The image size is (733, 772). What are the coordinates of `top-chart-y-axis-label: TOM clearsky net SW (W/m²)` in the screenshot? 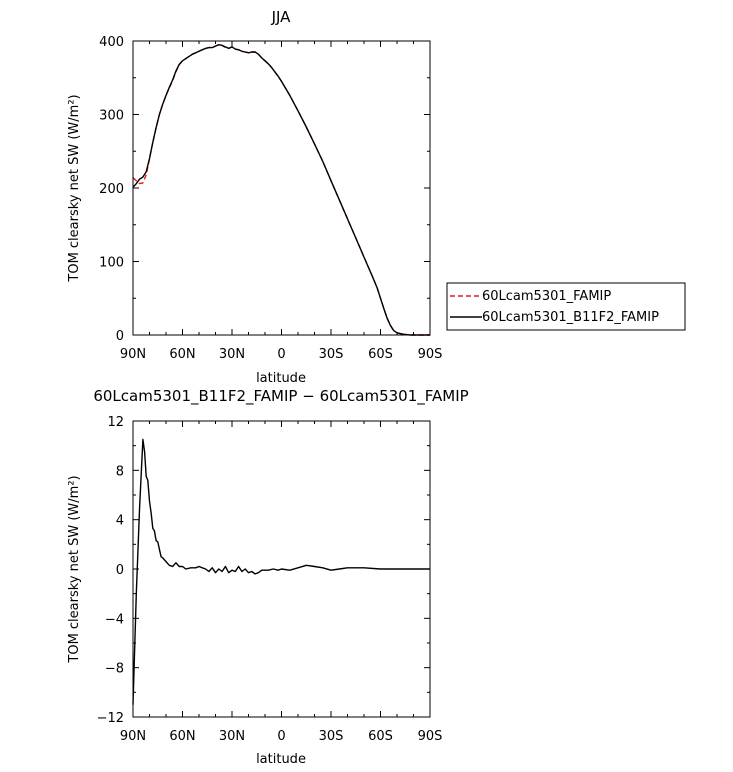 It's located at (74, 188).